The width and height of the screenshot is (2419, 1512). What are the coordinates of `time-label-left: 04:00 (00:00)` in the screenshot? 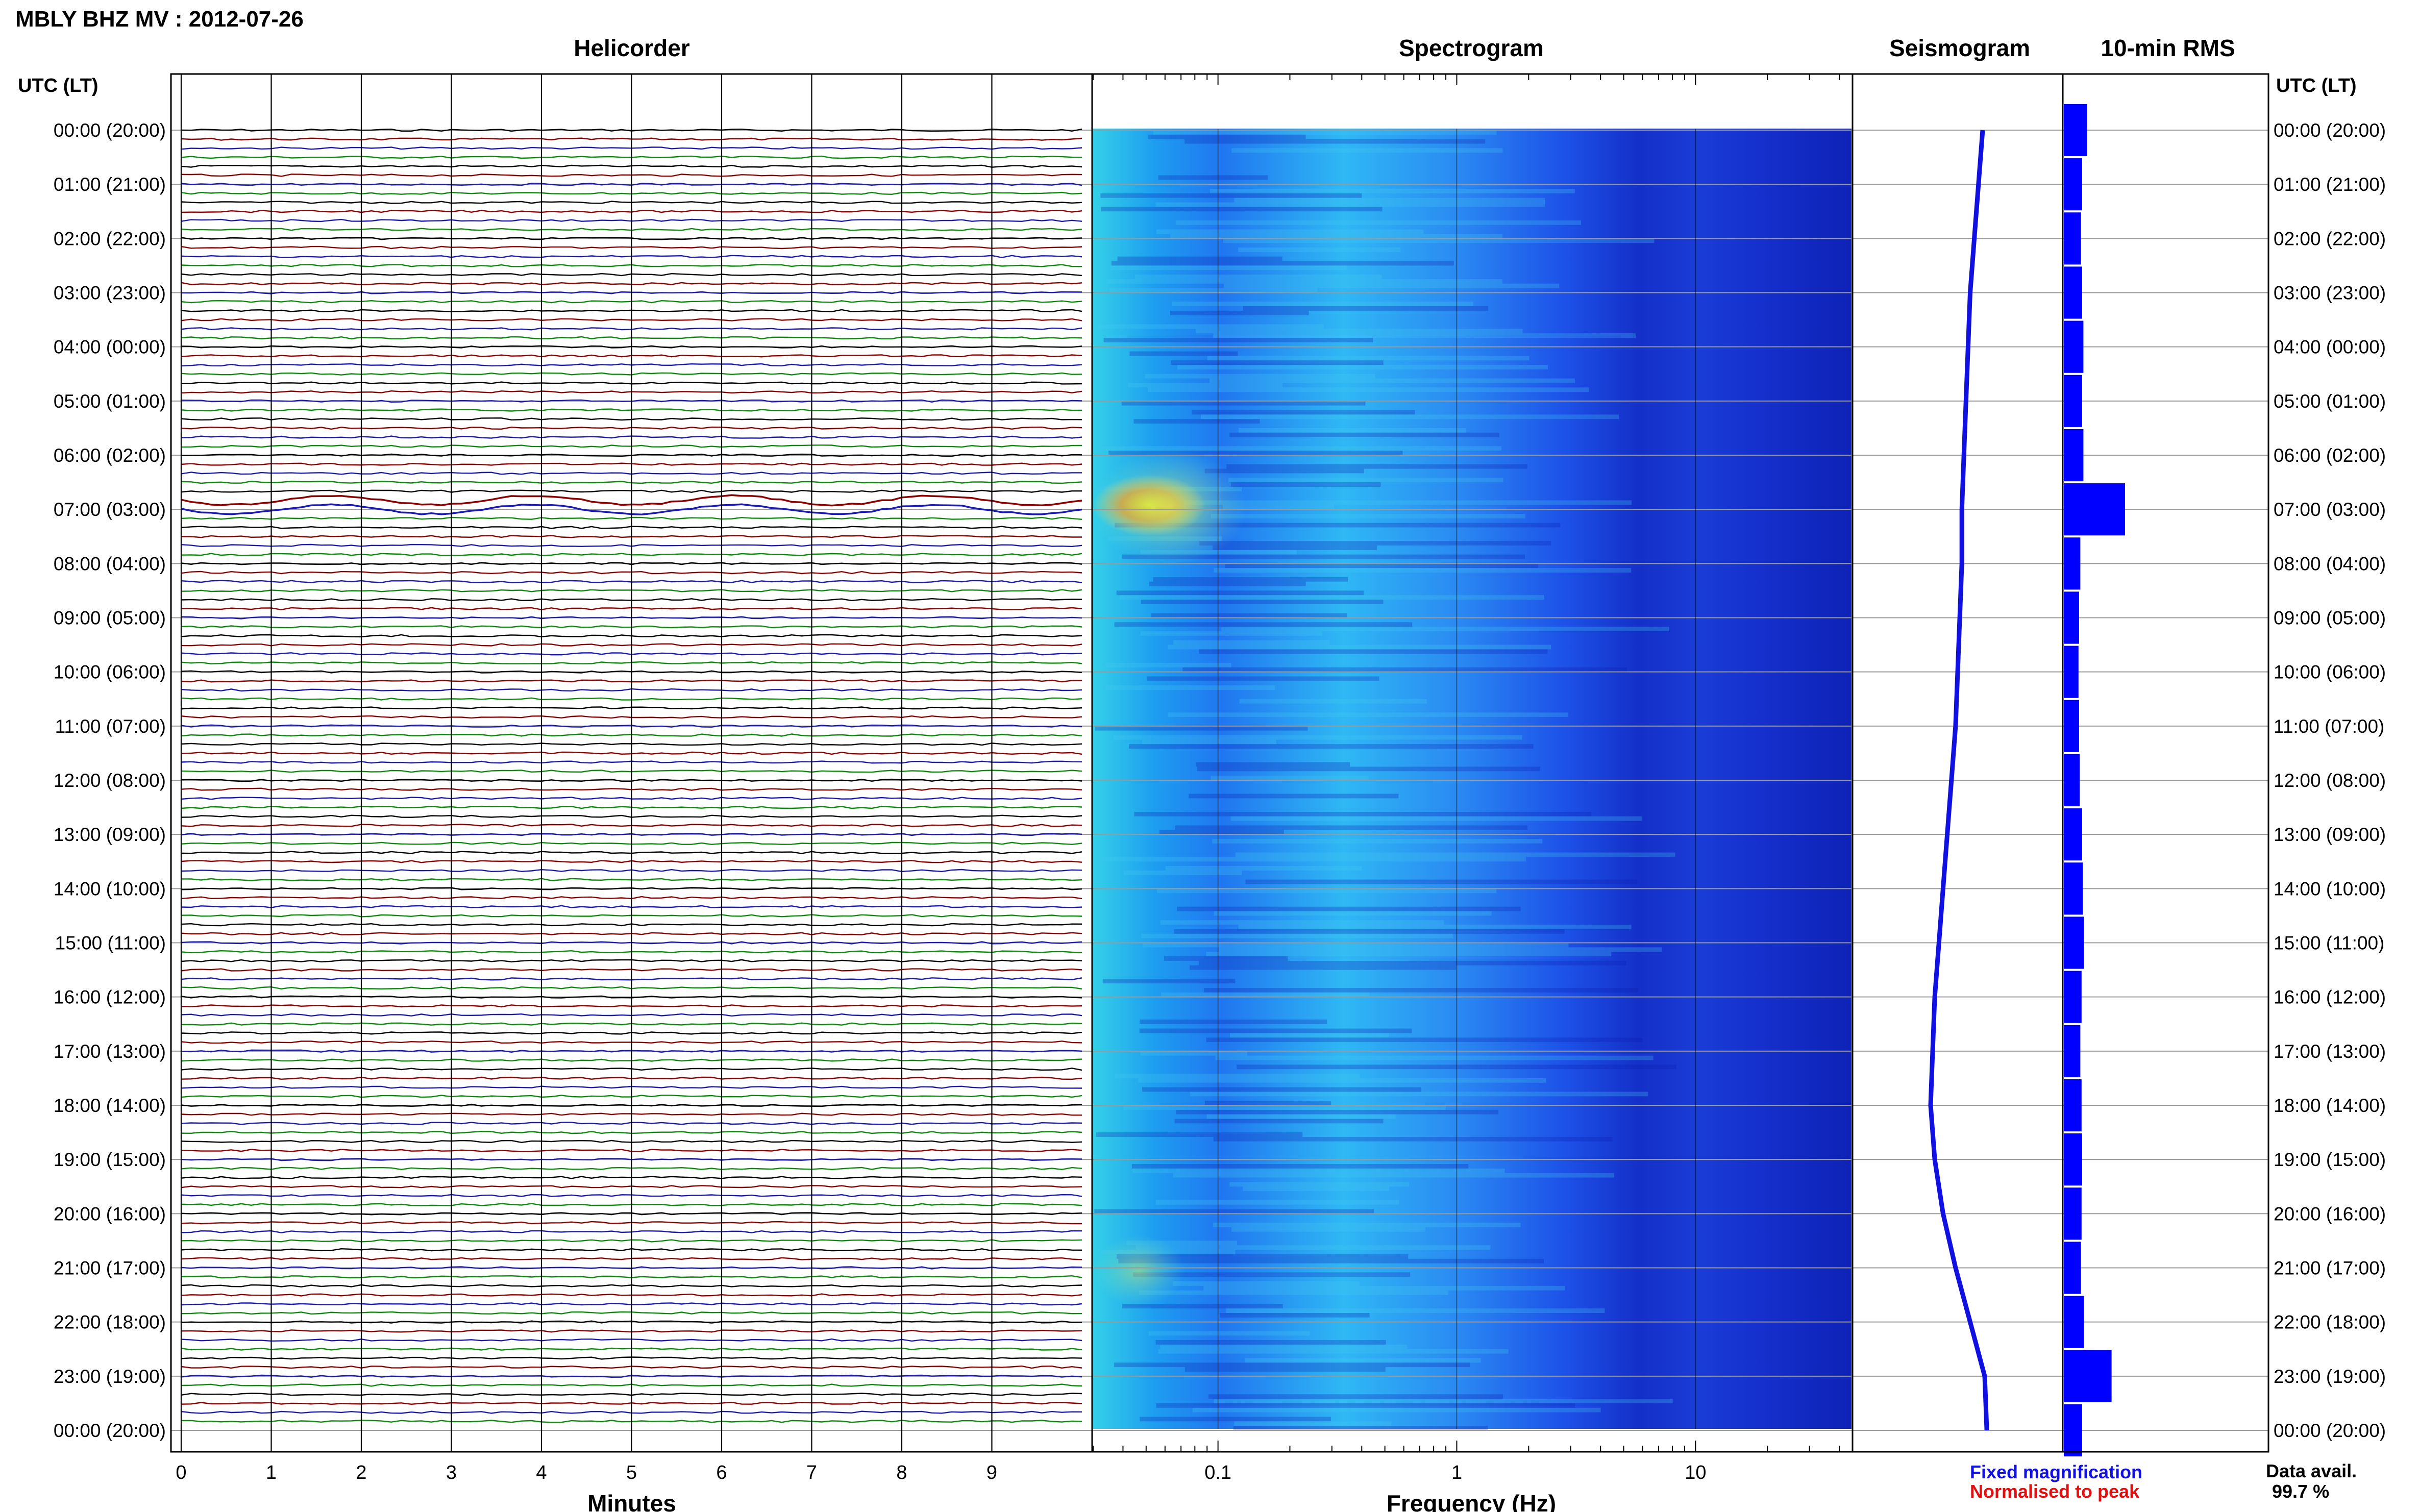 It's located at (110, 347).